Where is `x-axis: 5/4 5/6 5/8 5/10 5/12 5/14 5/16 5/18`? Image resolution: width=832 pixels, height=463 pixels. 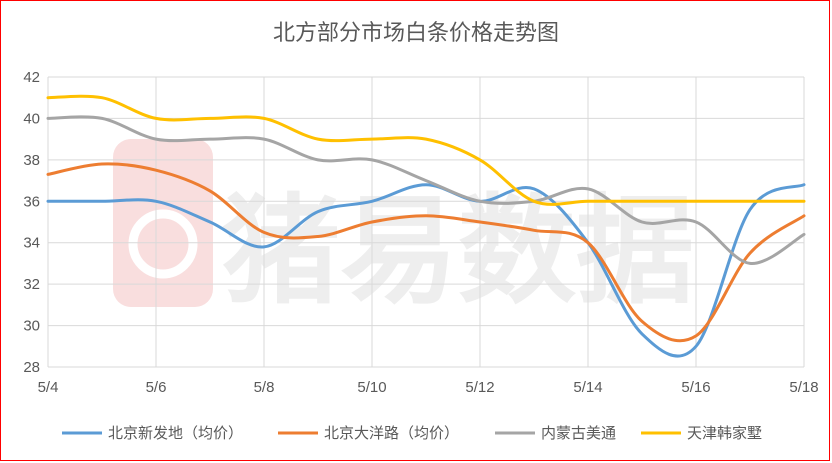
x-axis: 5/4 5/6 5/8 5/10 5/12 5/14 5/16 5/18 is located at coordinates (428, 387).